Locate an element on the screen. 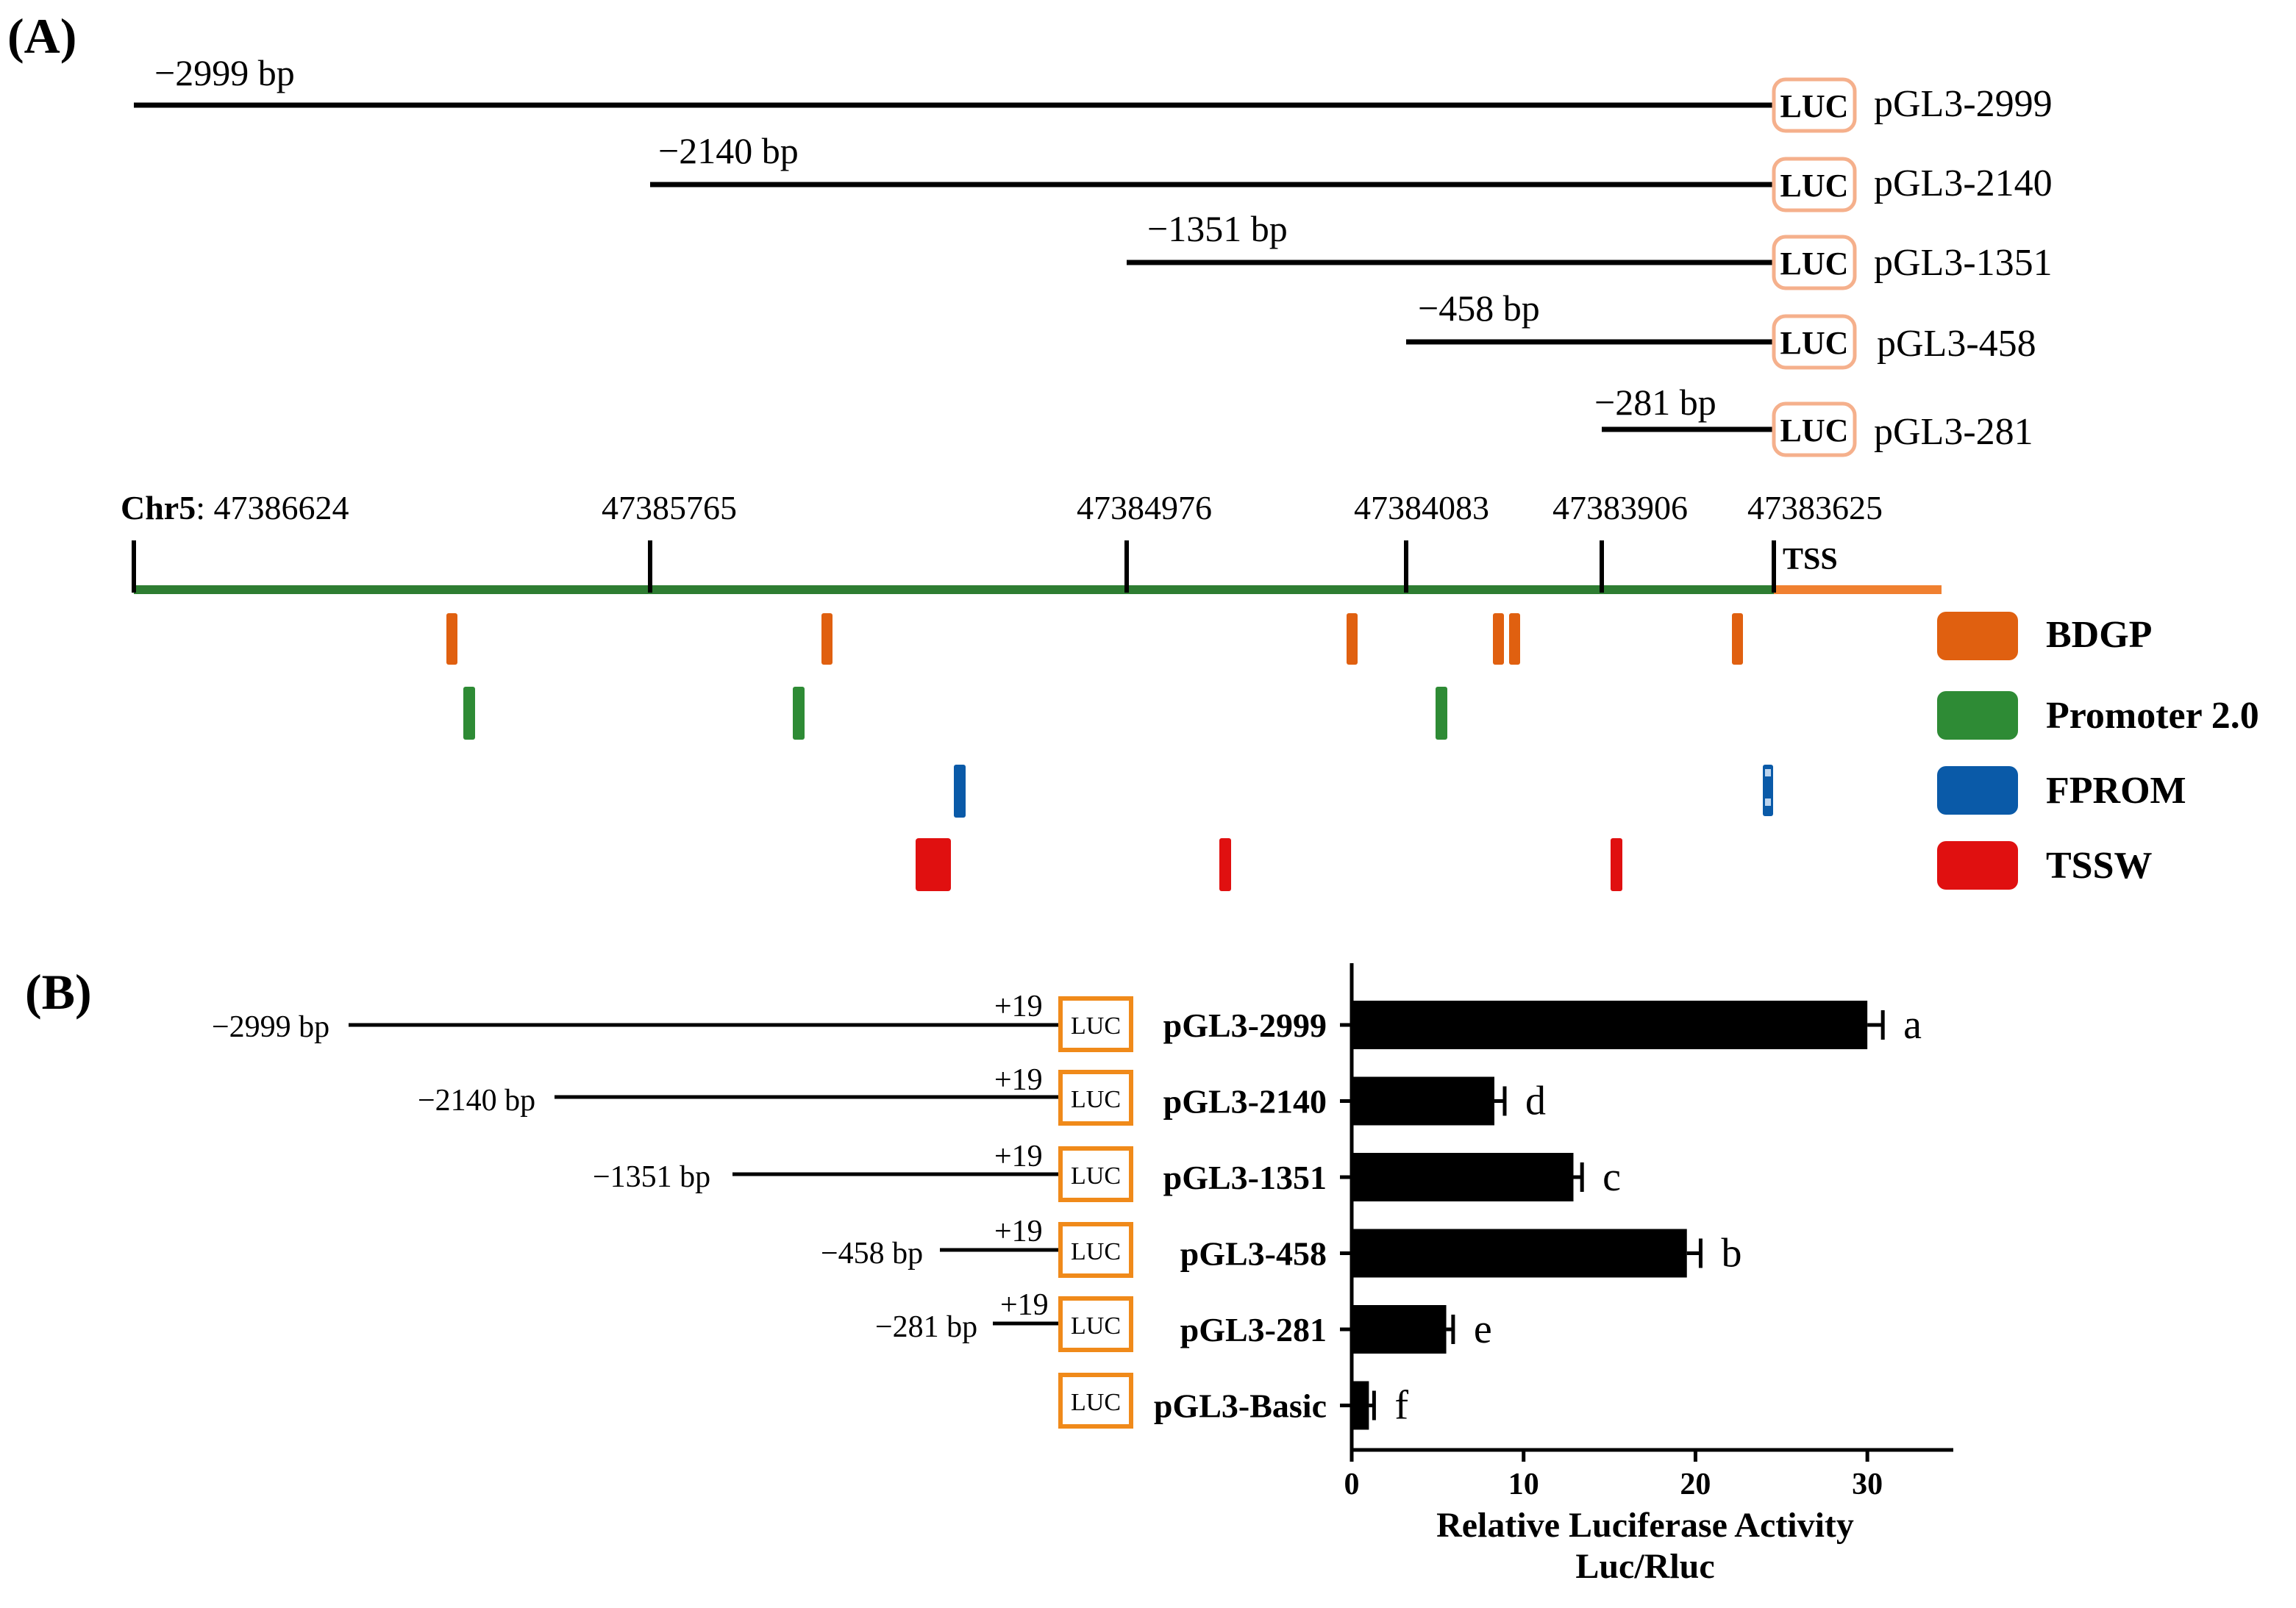  panel-b-label: (B) is located at coordinates (58, 992).